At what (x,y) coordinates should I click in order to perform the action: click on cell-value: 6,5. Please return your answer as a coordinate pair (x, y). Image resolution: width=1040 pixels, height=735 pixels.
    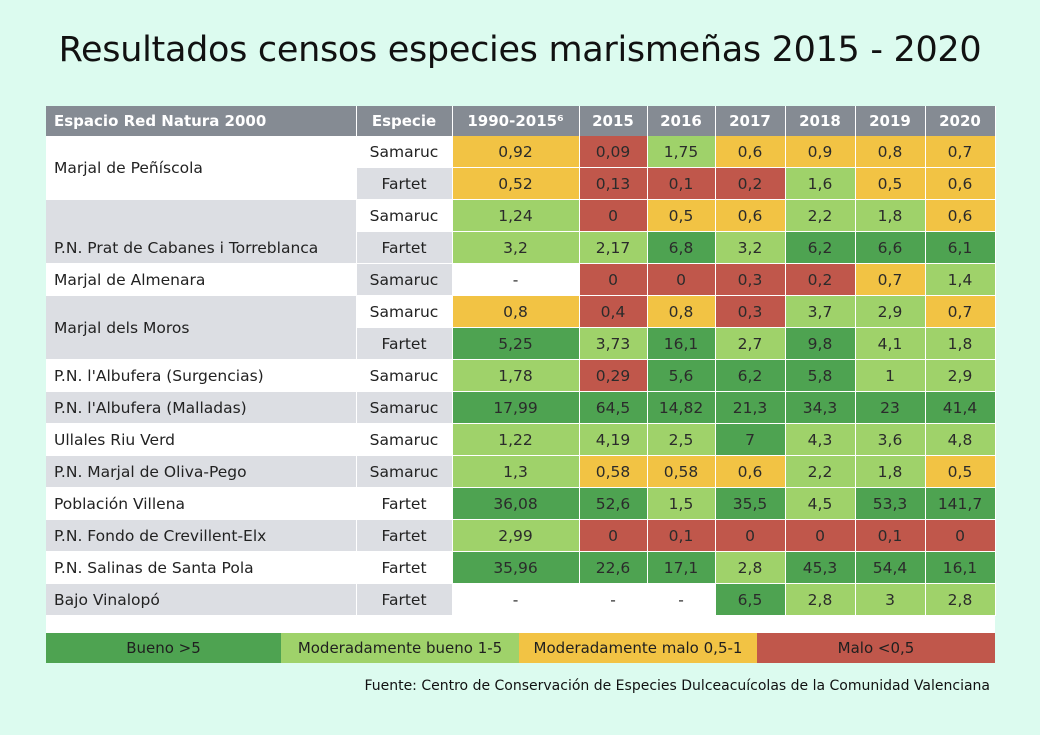
    Looking at the image, I should click on (750, 599).